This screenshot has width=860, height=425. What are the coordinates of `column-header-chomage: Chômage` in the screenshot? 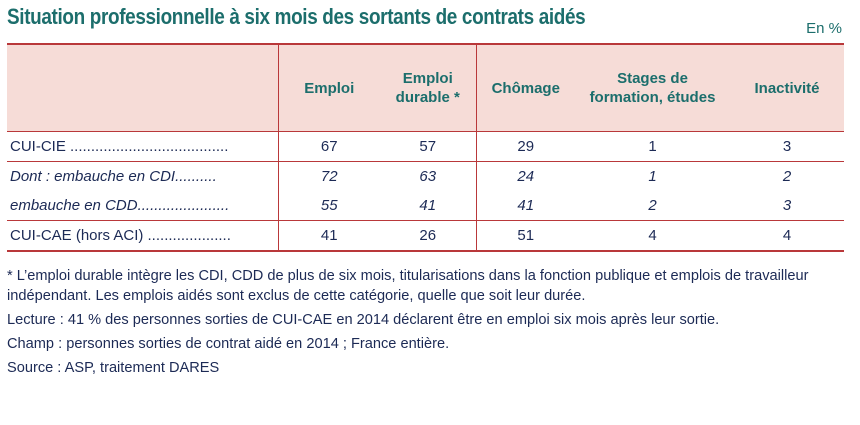 It's located at (525, 87).